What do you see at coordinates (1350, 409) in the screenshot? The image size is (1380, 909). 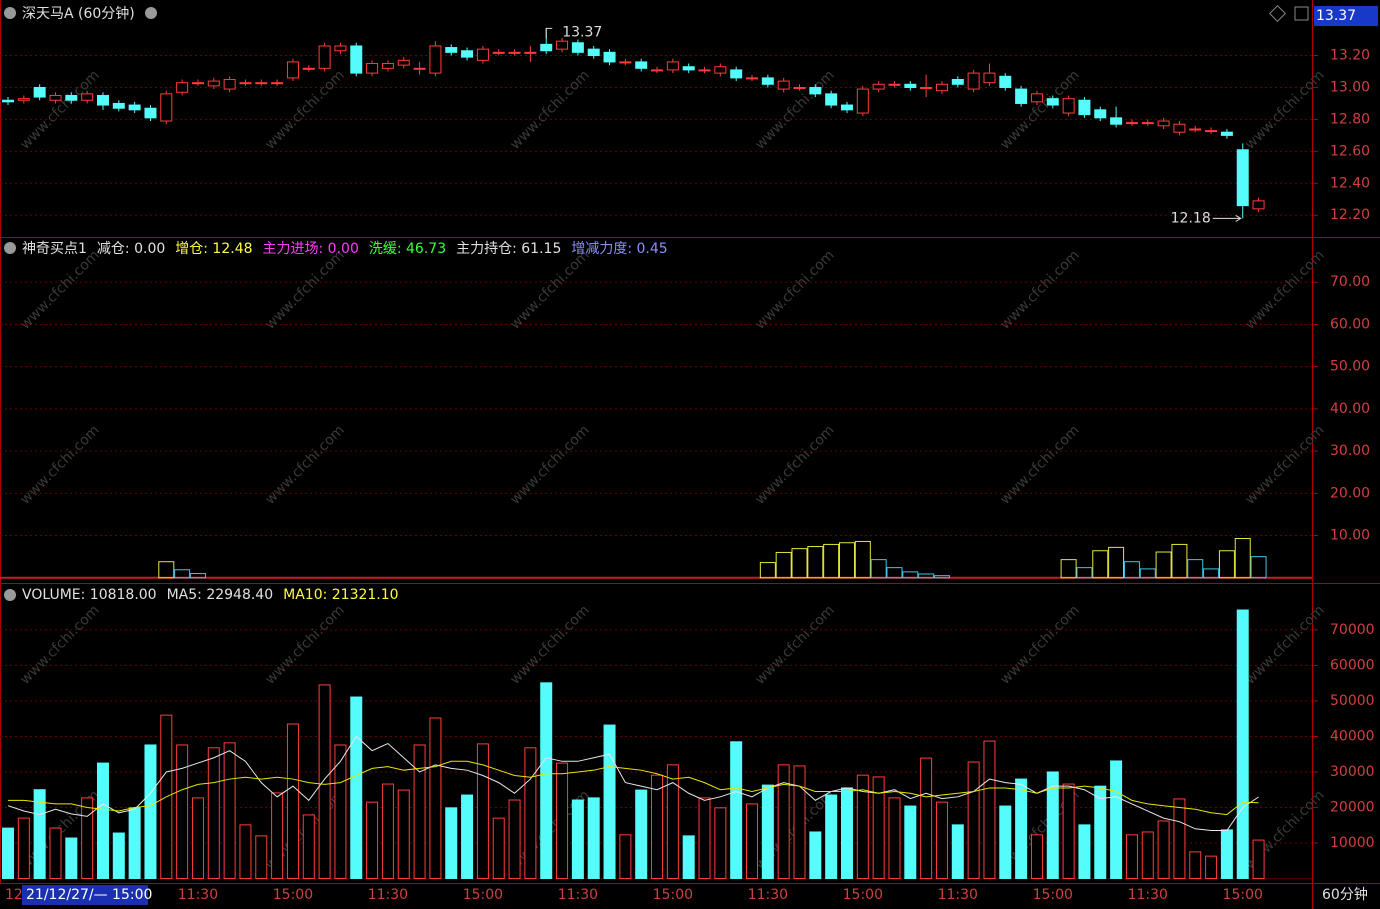 I see `y-tick-label: 40.00` at bounding box center [1350, 409].